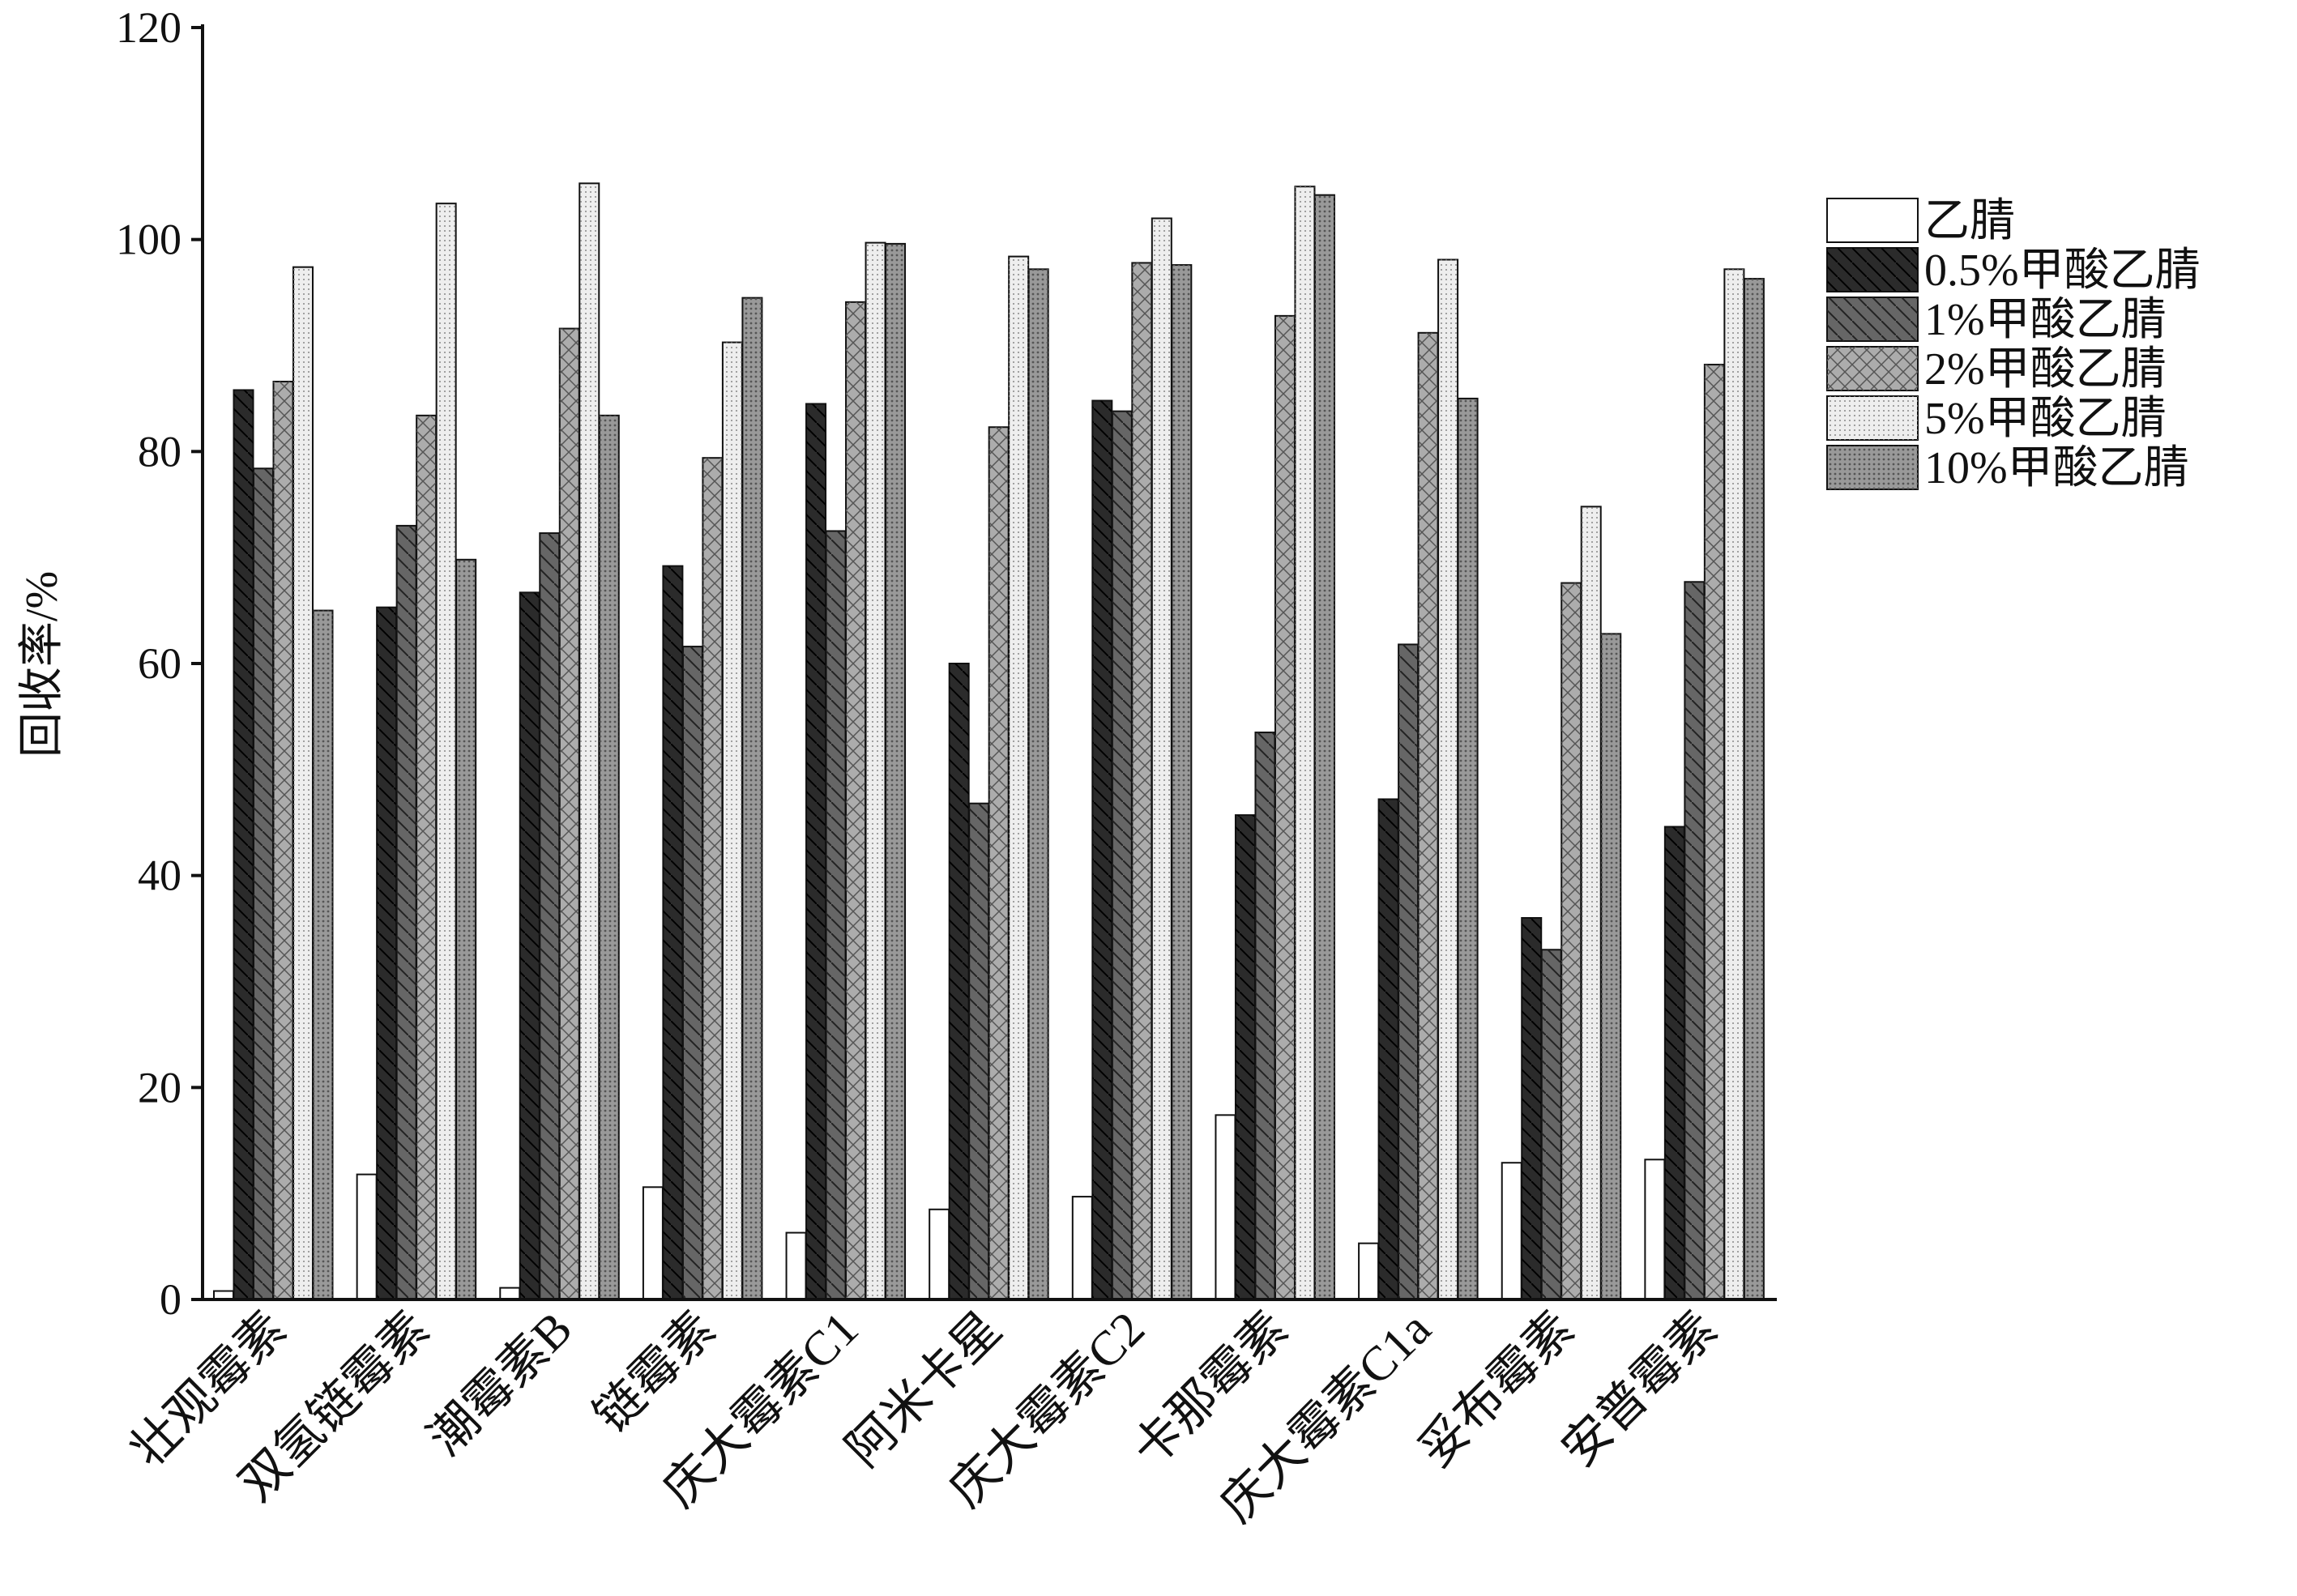  Describe the element at coordinates (170, 1299) in the screenshot. I see `y-tick-label: 0` at that location.